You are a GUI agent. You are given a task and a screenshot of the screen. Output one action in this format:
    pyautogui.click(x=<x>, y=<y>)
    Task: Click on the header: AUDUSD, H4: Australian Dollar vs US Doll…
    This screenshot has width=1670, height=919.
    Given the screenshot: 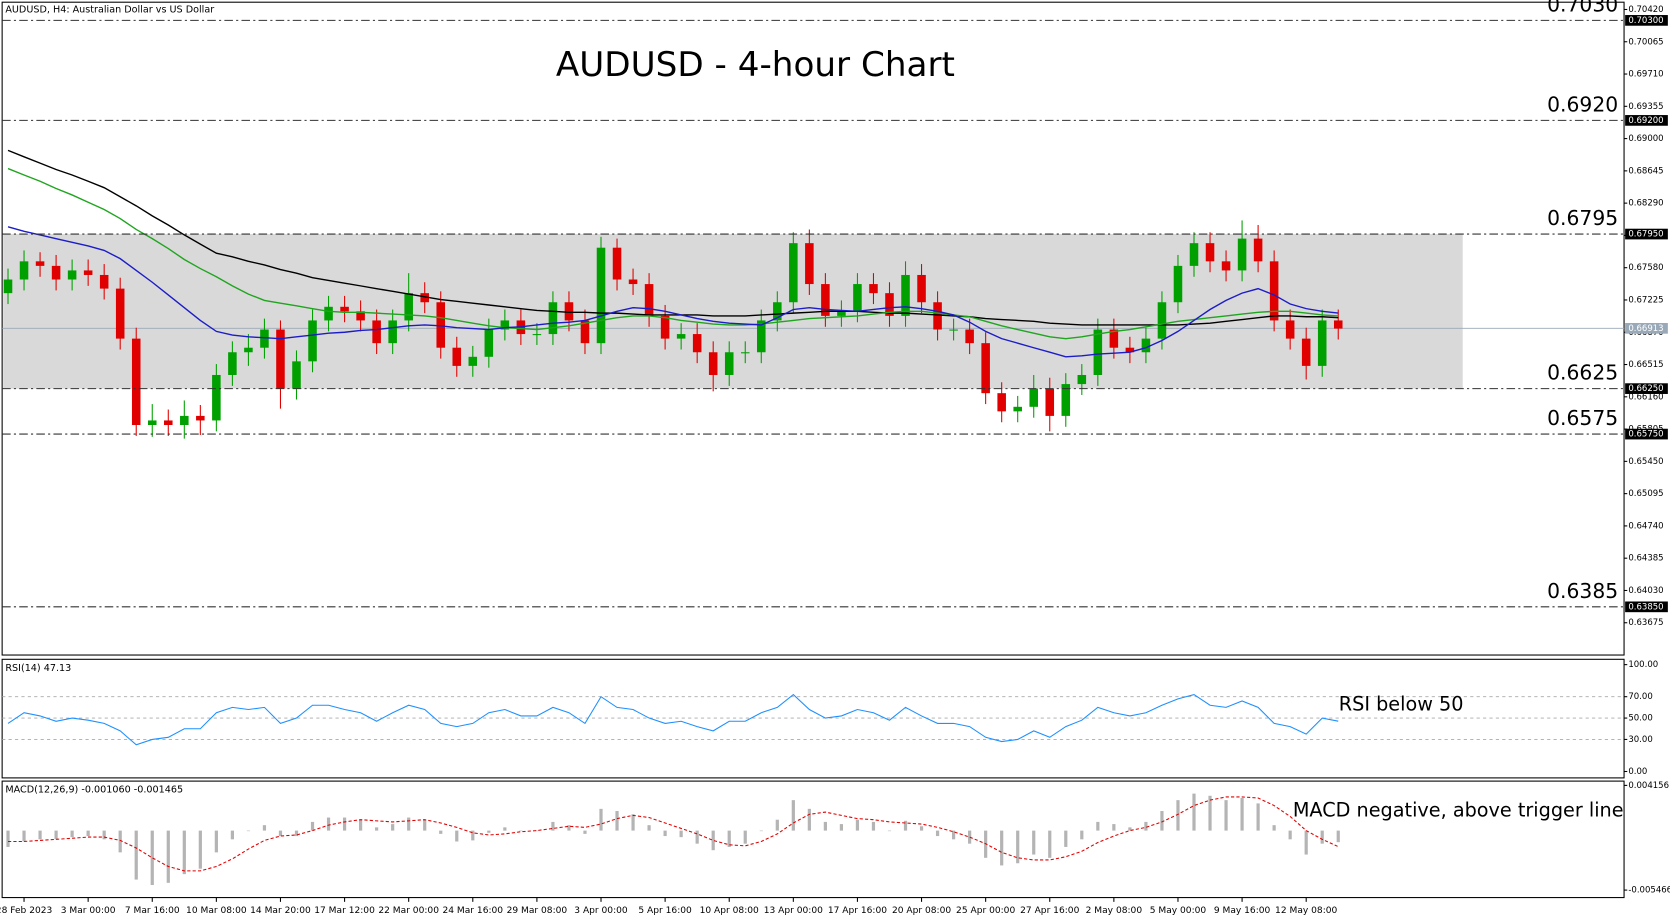 What is the action you would take?
    pyautogui.click(x=109, y=10)
    